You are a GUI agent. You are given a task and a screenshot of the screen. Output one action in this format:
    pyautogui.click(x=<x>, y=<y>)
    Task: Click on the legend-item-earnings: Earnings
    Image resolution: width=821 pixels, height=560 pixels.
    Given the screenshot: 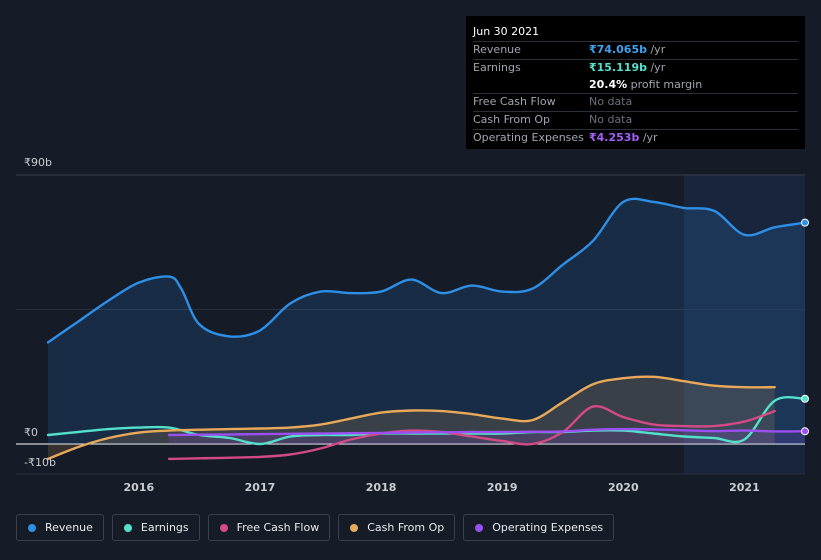 What is the action you would take?
    pyautogui.click(x=155, y=527)
    